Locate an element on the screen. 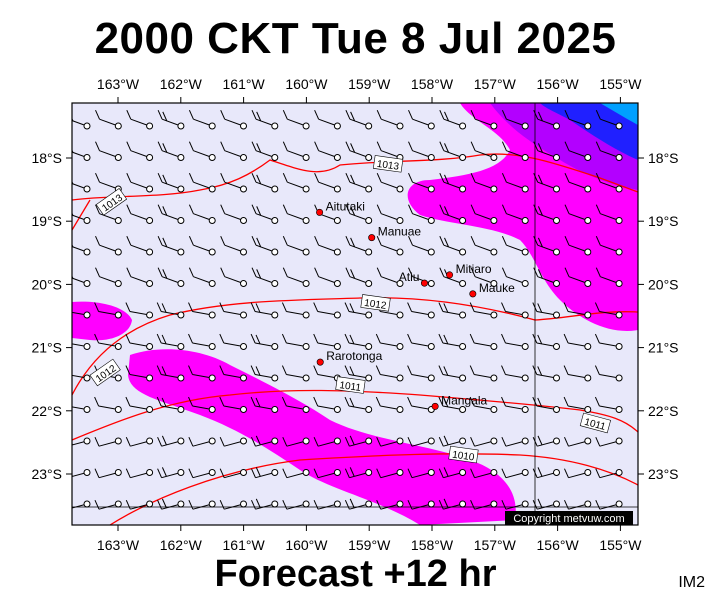 Image resolution: width=711 pixels, height=600 pixels. rain-area-blue is located at coordinates (589, 131).